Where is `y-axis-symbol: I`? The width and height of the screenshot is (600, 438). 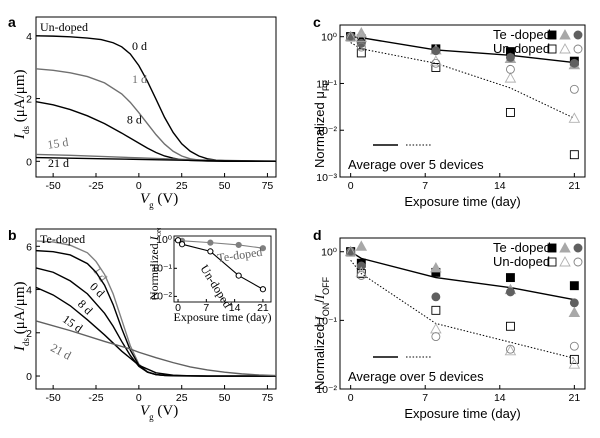
y-axis-symbol: I is located at coordinates (20, 136).